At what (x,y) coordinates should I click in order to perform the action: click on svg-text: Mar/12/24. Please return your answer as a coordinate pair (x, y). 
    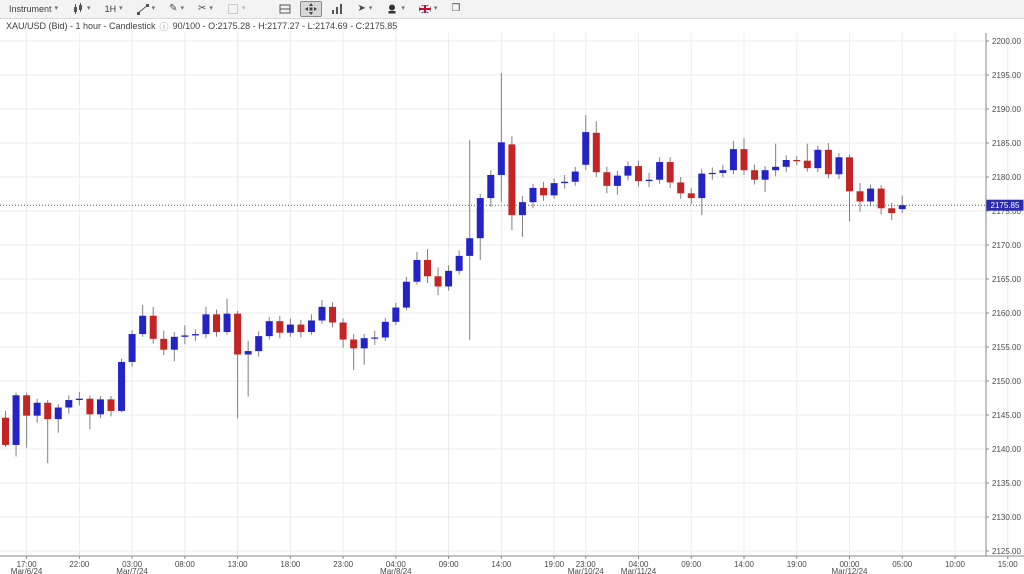
    Looking at the image, I should click on (849, 570).